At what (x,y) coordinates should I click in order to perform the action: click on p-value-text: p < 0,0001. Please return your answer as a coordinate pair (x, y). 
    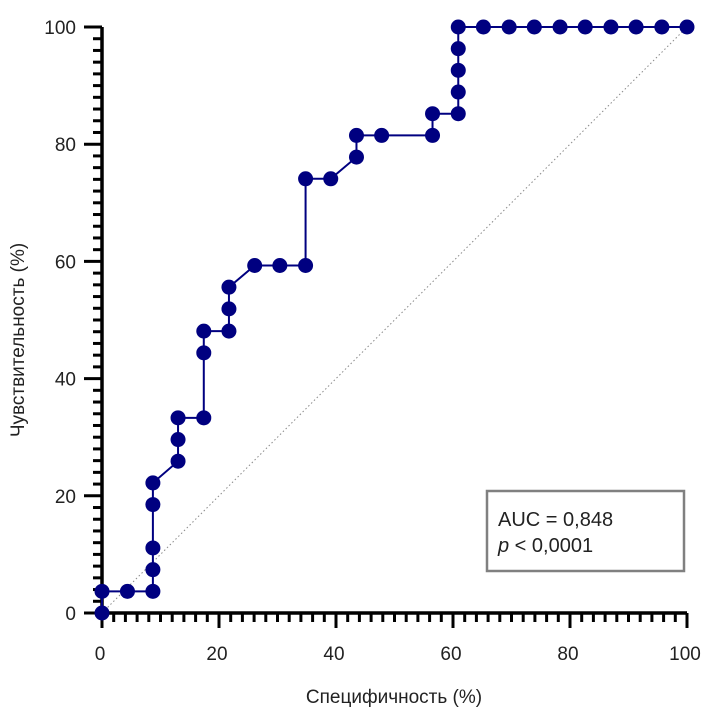
    Looking at the image, I should click on (545, 546).